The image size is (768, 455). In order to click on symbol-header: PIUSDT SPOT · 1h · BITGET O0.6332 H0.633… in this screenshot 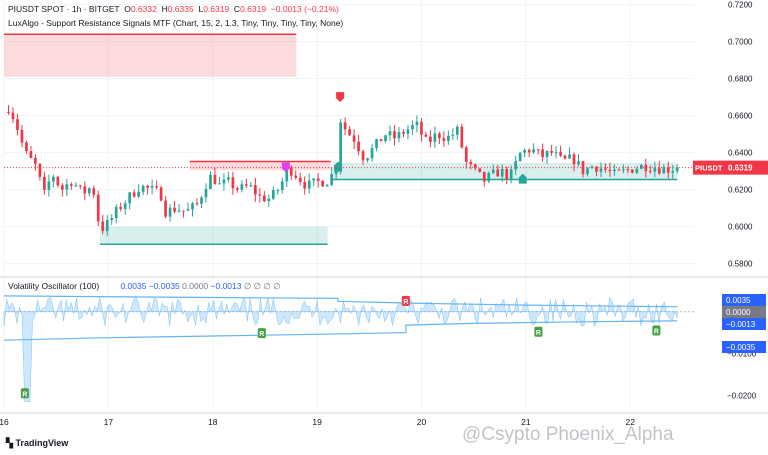, I will do `click(173, 9)`.